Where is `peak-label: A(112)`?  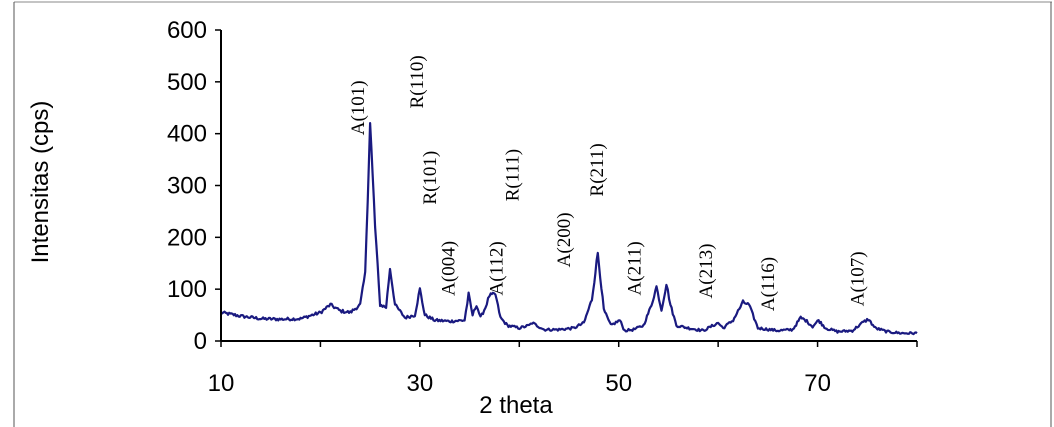
peak-label: A(112) is located at coordinates (496, 268).